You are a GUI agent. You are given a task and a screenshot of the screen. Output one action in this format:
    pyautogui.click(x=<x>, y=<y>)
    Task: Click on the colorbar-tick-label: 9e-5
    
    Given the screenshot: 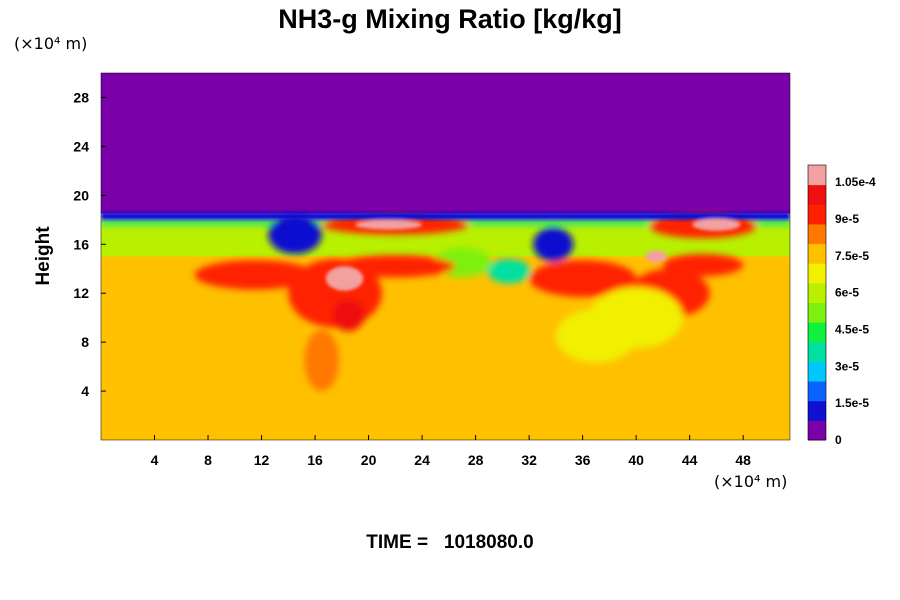 What is the action you would take?
    pyautogui.click(x=847, y=219)
    